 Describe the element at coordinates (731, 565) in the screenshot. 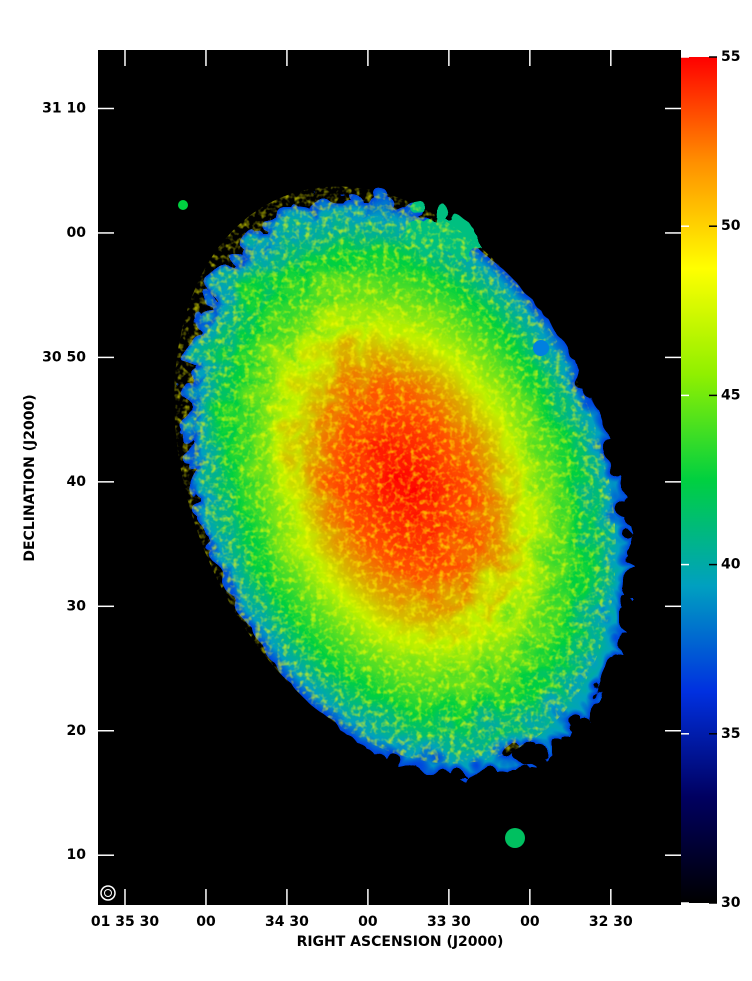

I see `colorbar-tick-label: 40` at that location.